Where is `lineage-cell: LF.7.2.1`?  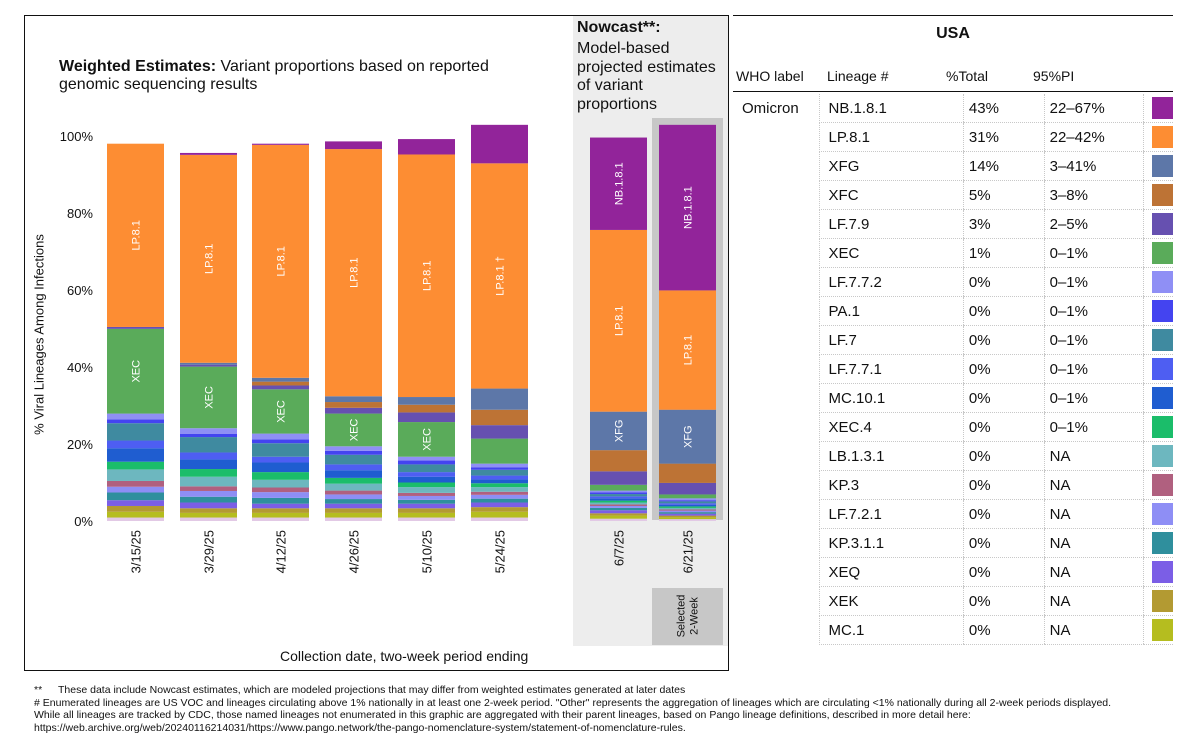
lineage-cell: LF.7.2.1 is located at coordinates (891, 514).